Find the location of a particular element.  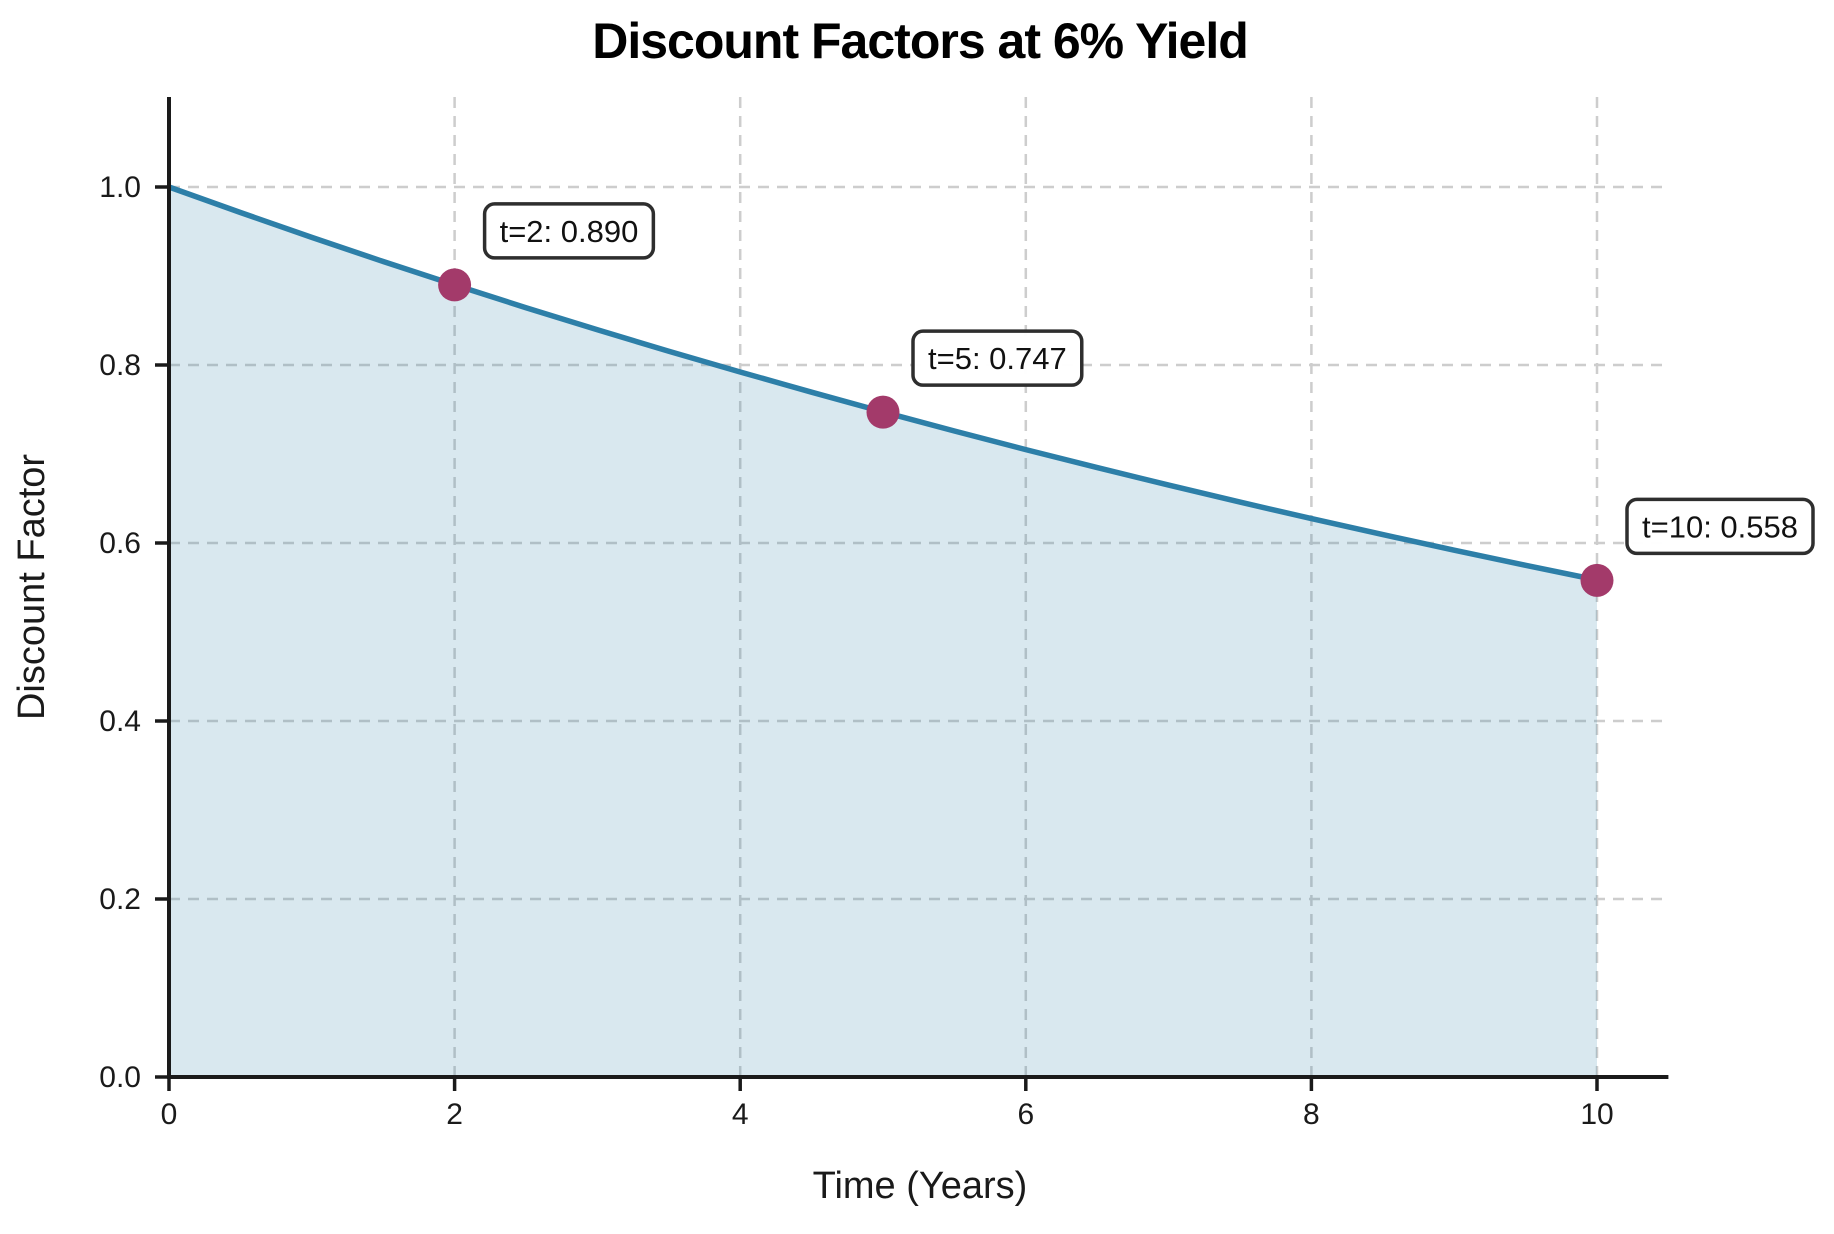

y-tick-label: 0.4 is located at coordinates (120, 721).